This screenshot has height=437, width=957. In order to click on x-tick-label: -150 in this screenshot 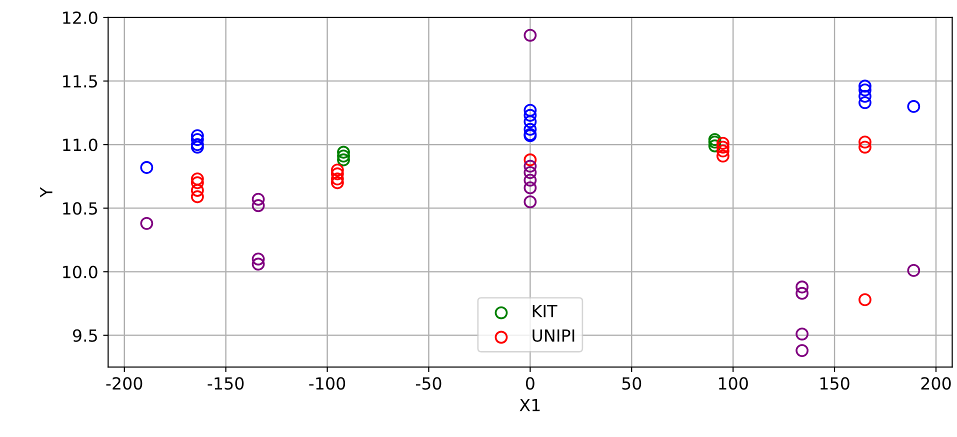, I will do `click(226, 383)`.